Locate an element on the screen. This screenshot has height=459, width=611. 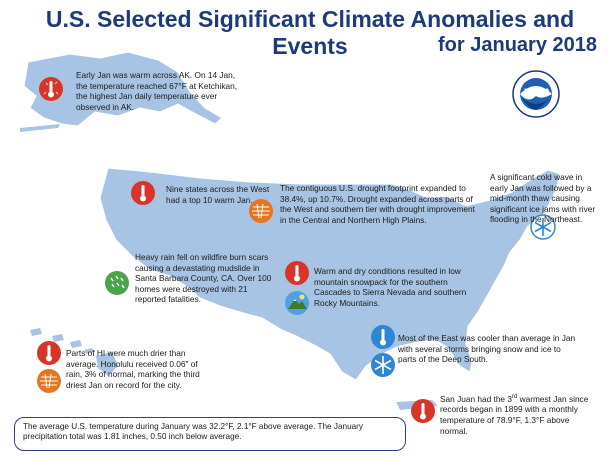
thermometer-warm-icon-west is located at coordinates (143, 193).